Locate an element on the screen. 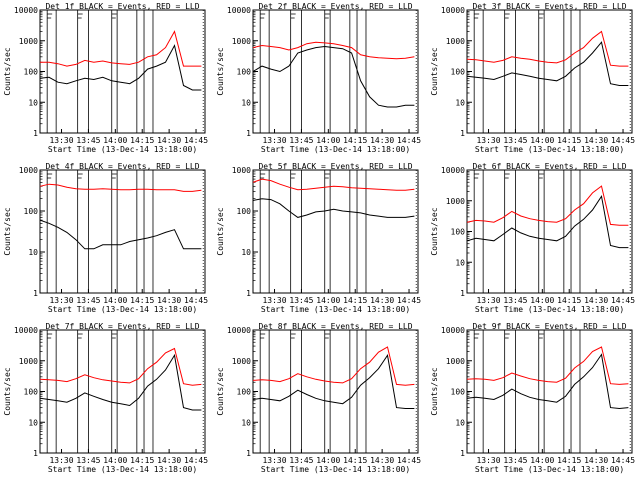 The image size is (640, 480). chart-title: Det 6f BLACK = Events, RED = LLD is located at coordinates (549, 166).